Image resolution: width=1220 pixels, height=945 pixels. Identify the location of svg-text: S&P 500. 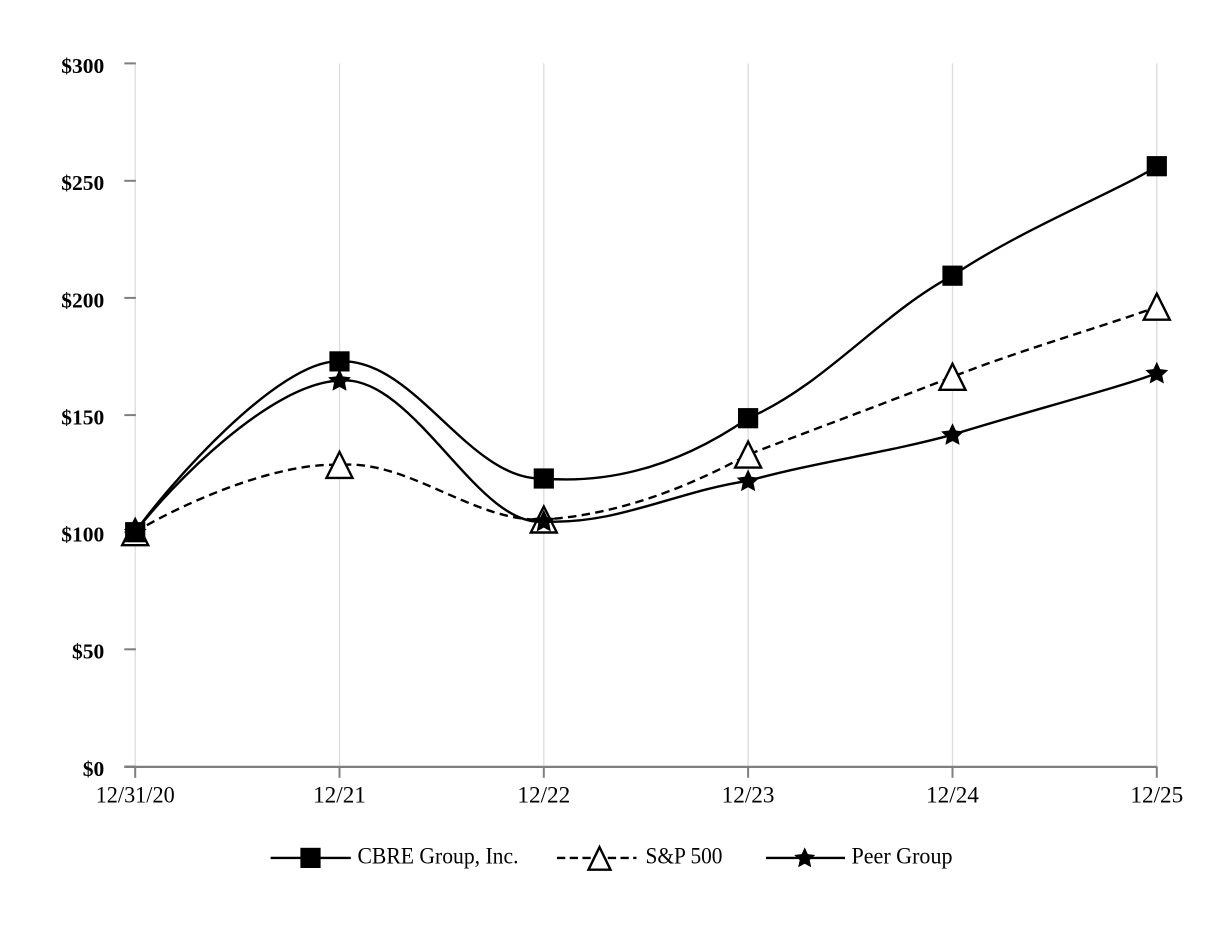
(684, 857).